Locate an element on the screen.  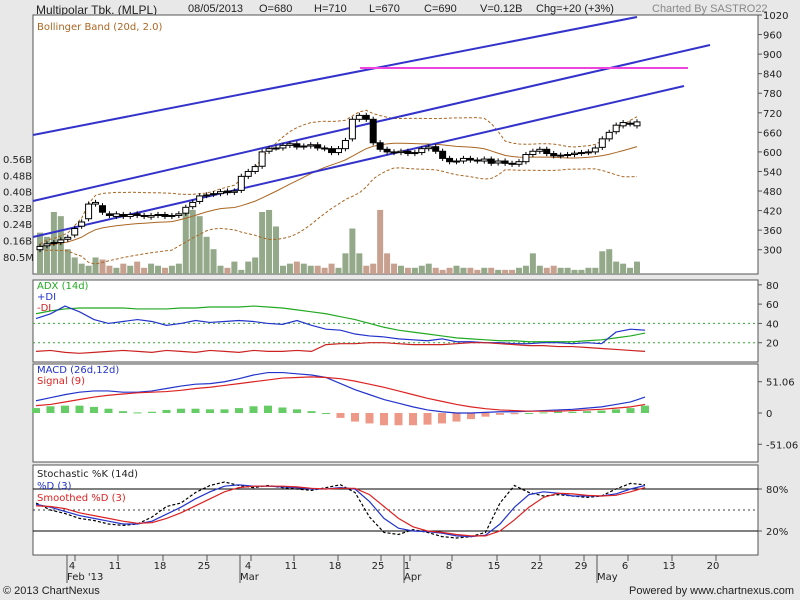
stochastic-d-legend: %D (3) is located at coordinates (54, 486).